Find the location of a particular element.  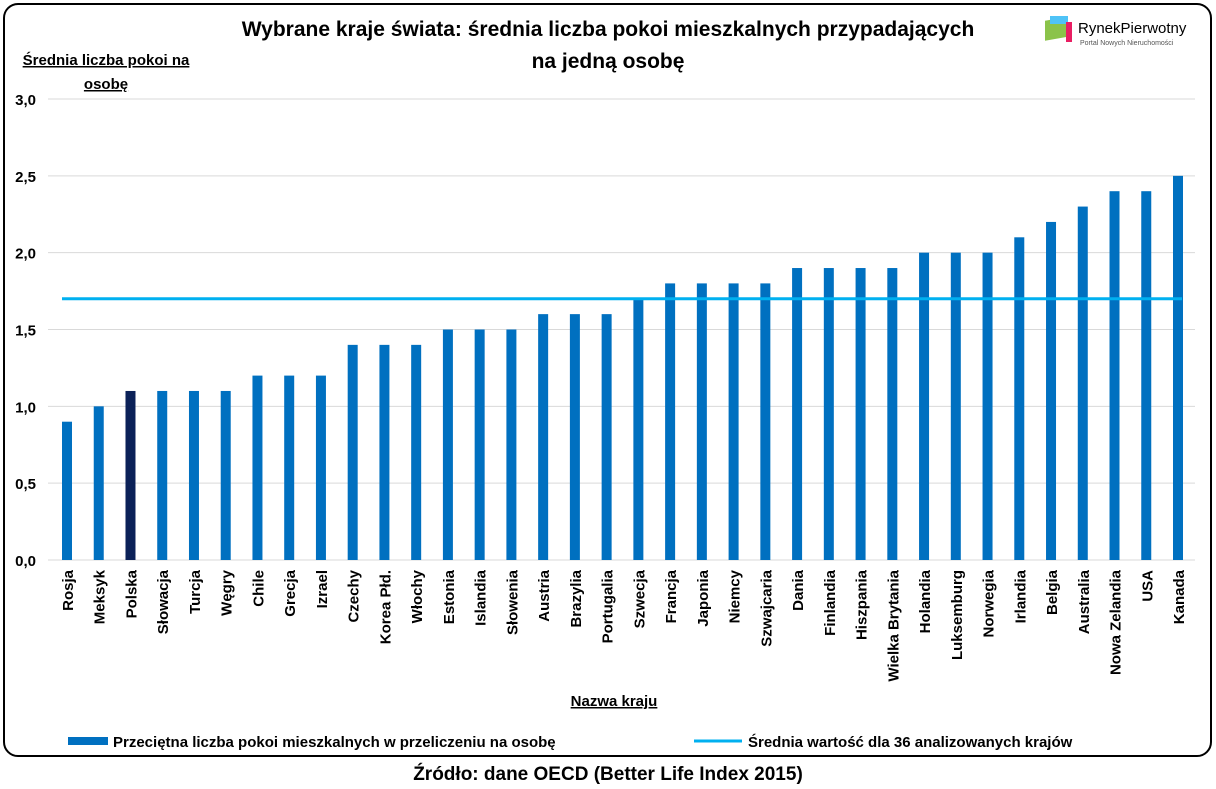

bar-dania is located at coordinates (797, 414).